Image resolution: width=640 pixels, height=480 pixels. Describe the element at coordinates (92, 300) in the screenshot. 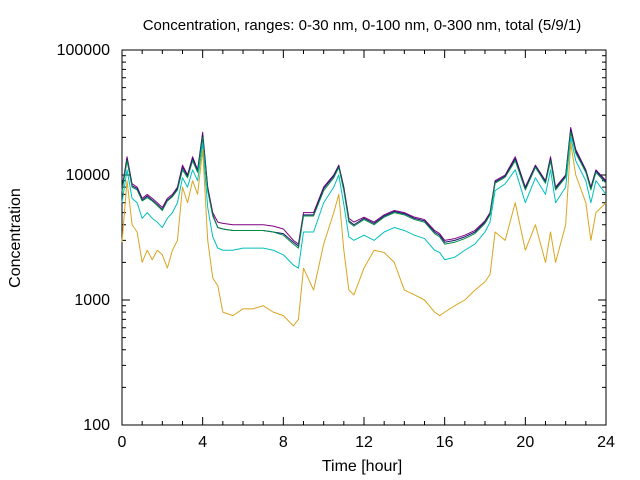

I see `y-tick-label: 1000` at that location.